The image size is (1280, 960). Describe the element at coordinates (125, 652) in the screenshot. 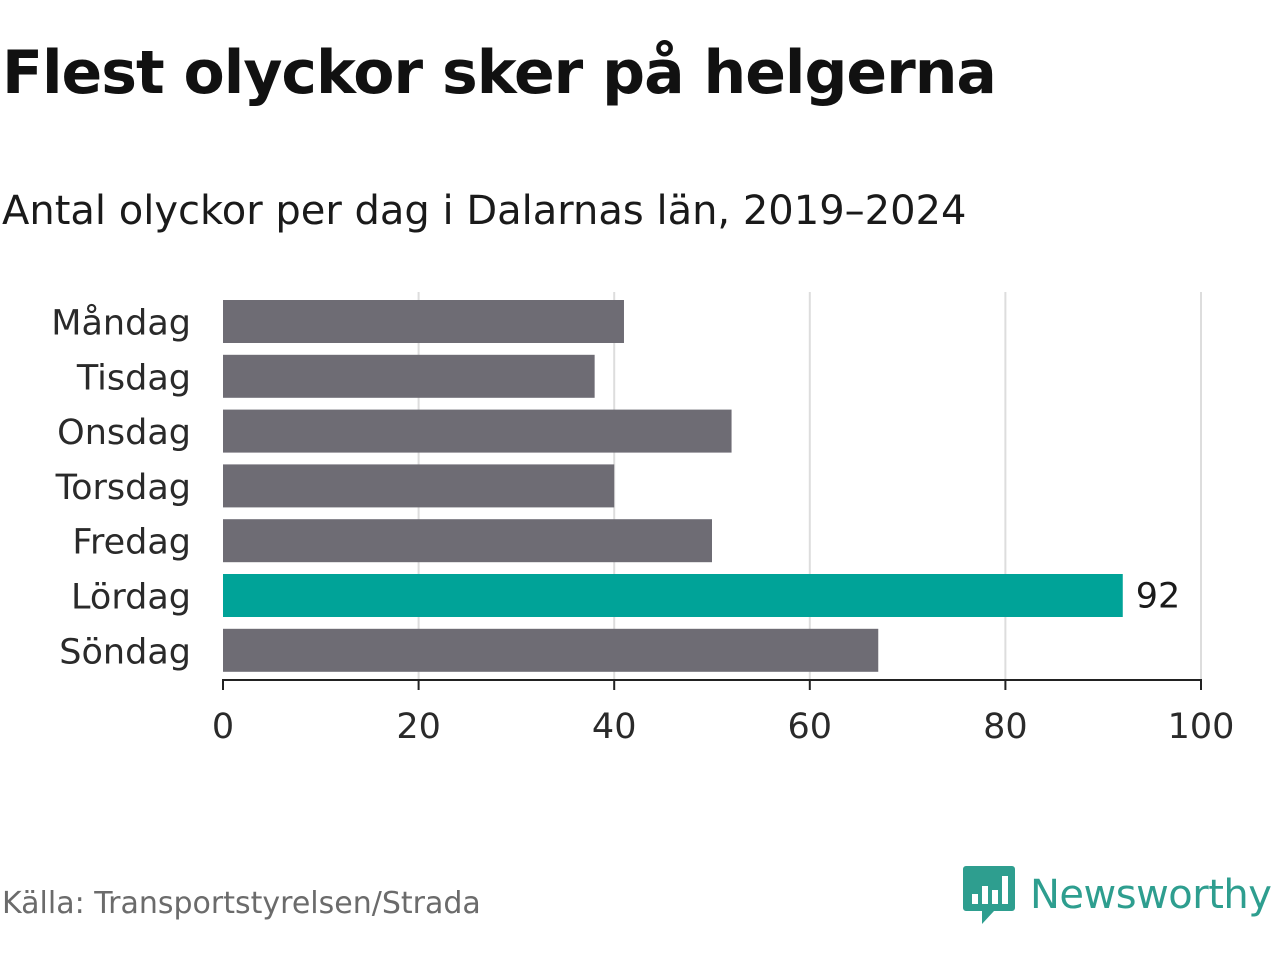

I see `category-label-6: Söndag` at that location.